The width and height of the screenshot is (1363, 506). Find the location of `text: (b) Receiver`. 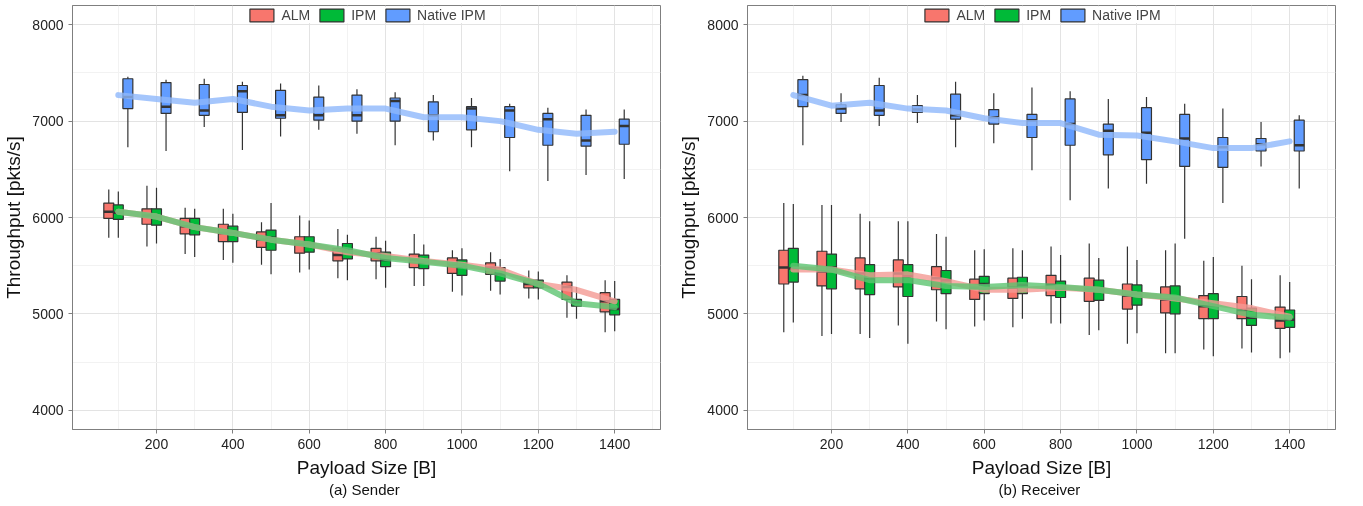

text: (b) Receiver is located at coordinates (1039, 489).